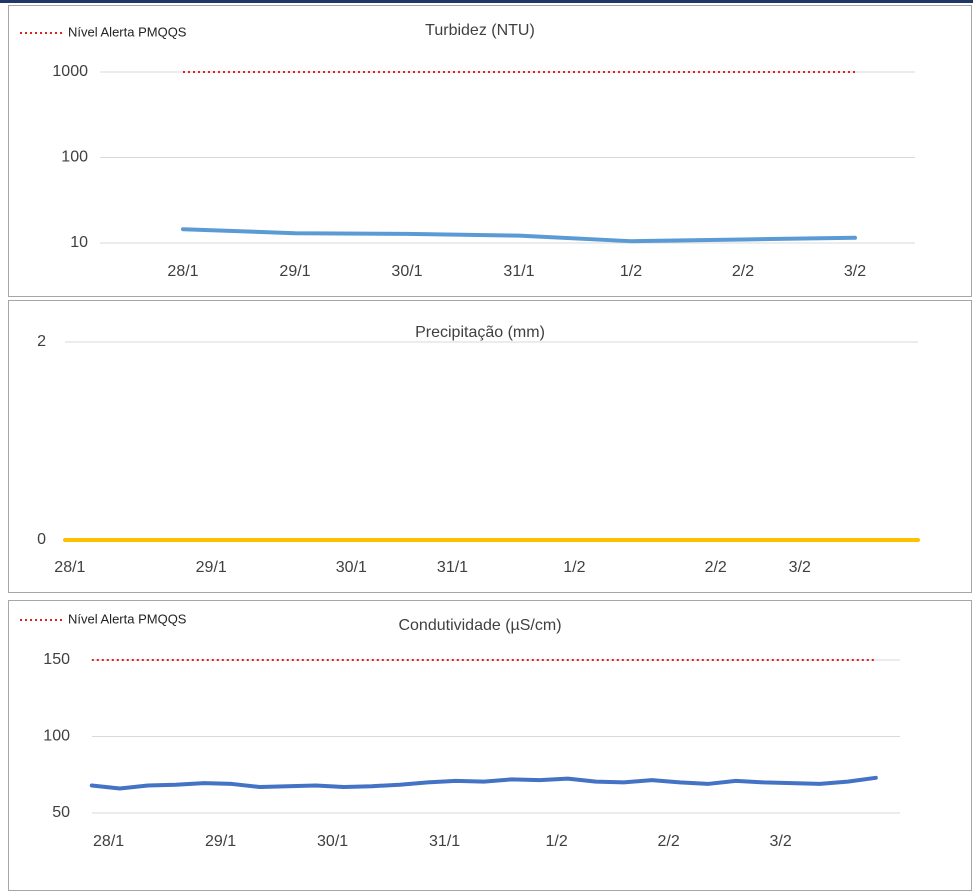  What do you see at coordinates (479, 625) in the screenshot?
I see `chart-title: Condutividade (µS/cm)` at bounding box center [479, 625].